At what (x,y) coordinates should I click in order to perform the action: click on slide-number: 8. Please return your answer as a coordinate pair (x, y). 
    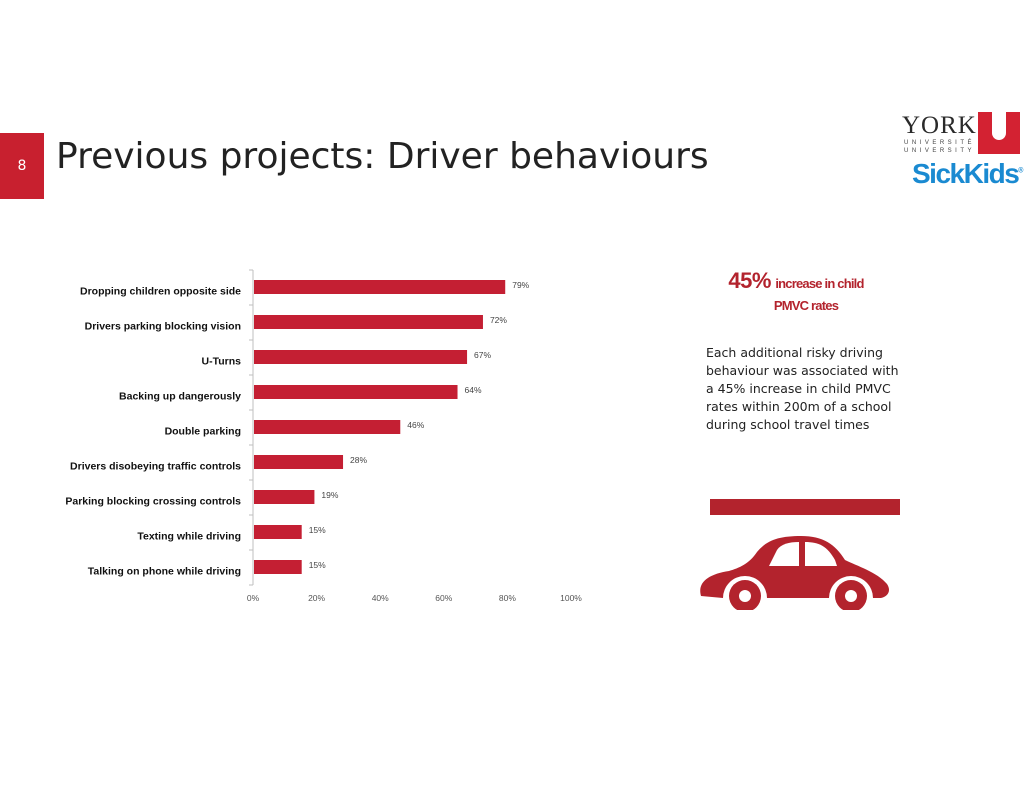
    Looking at the image, I should click on (22, 166).